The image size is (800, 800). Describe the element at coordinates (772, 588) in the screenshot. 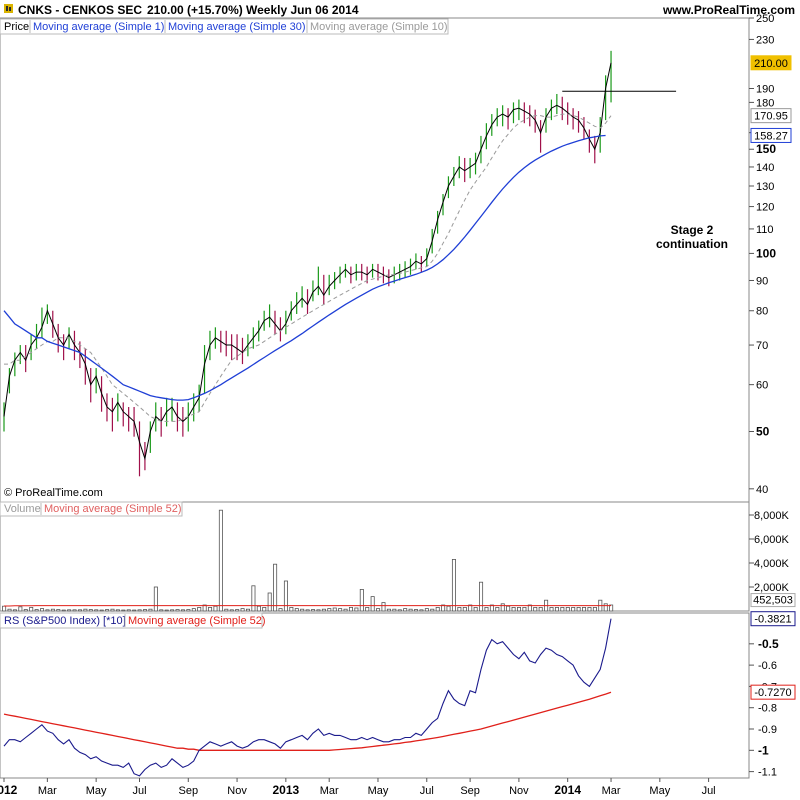

I see `volume-y-tick-label: 2,000K` at that location.